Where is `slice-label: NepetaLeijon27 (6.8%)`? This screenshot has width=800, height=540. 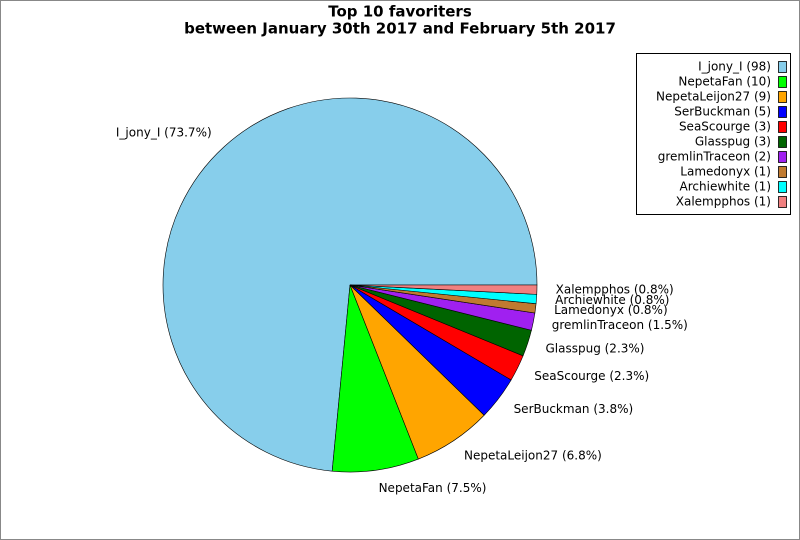
slice-label: NepetaLeijon27 (6.8%) is located at coordinates (533, 456).